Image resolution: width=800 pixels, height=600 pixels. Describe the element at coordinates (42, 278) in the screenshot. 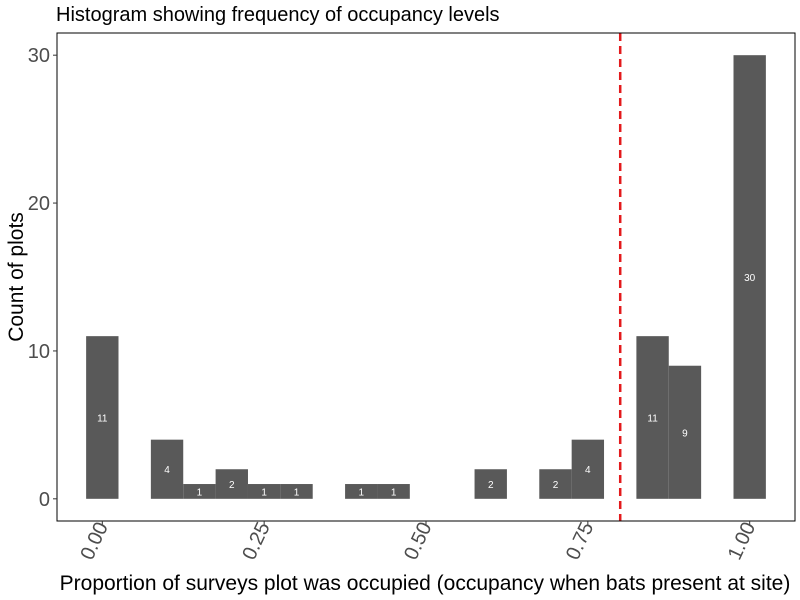

I see `y-axis: 0 10 20 30` at that location.